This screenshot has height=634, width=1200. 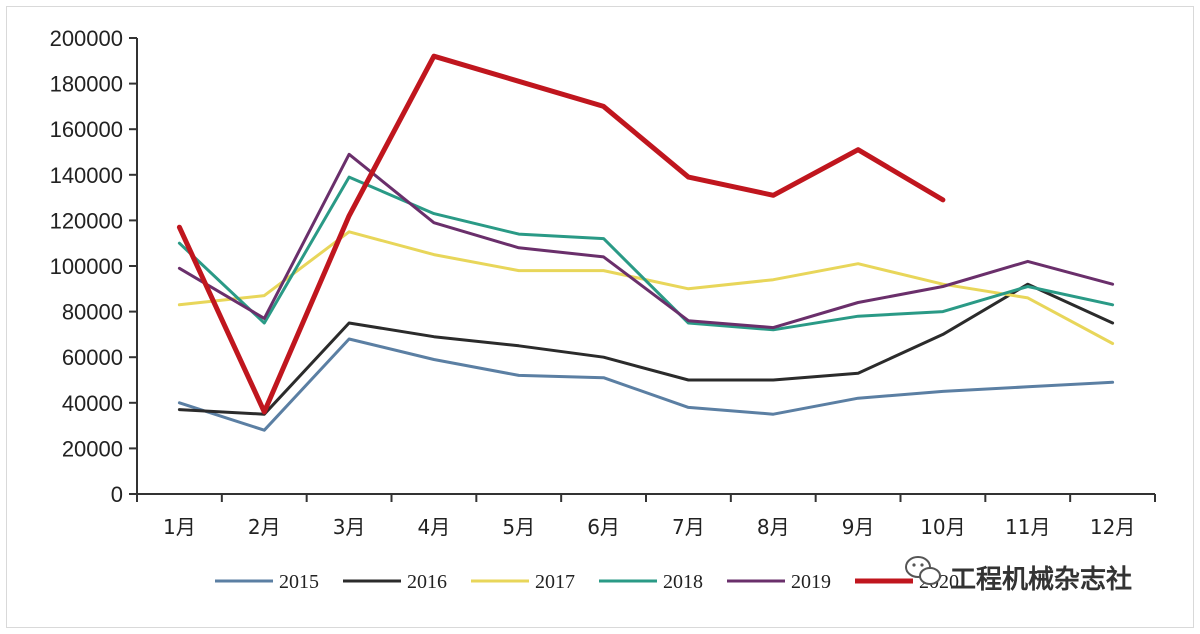 I want to click on x-tick-label: 8月, so click(x=773, y=527).